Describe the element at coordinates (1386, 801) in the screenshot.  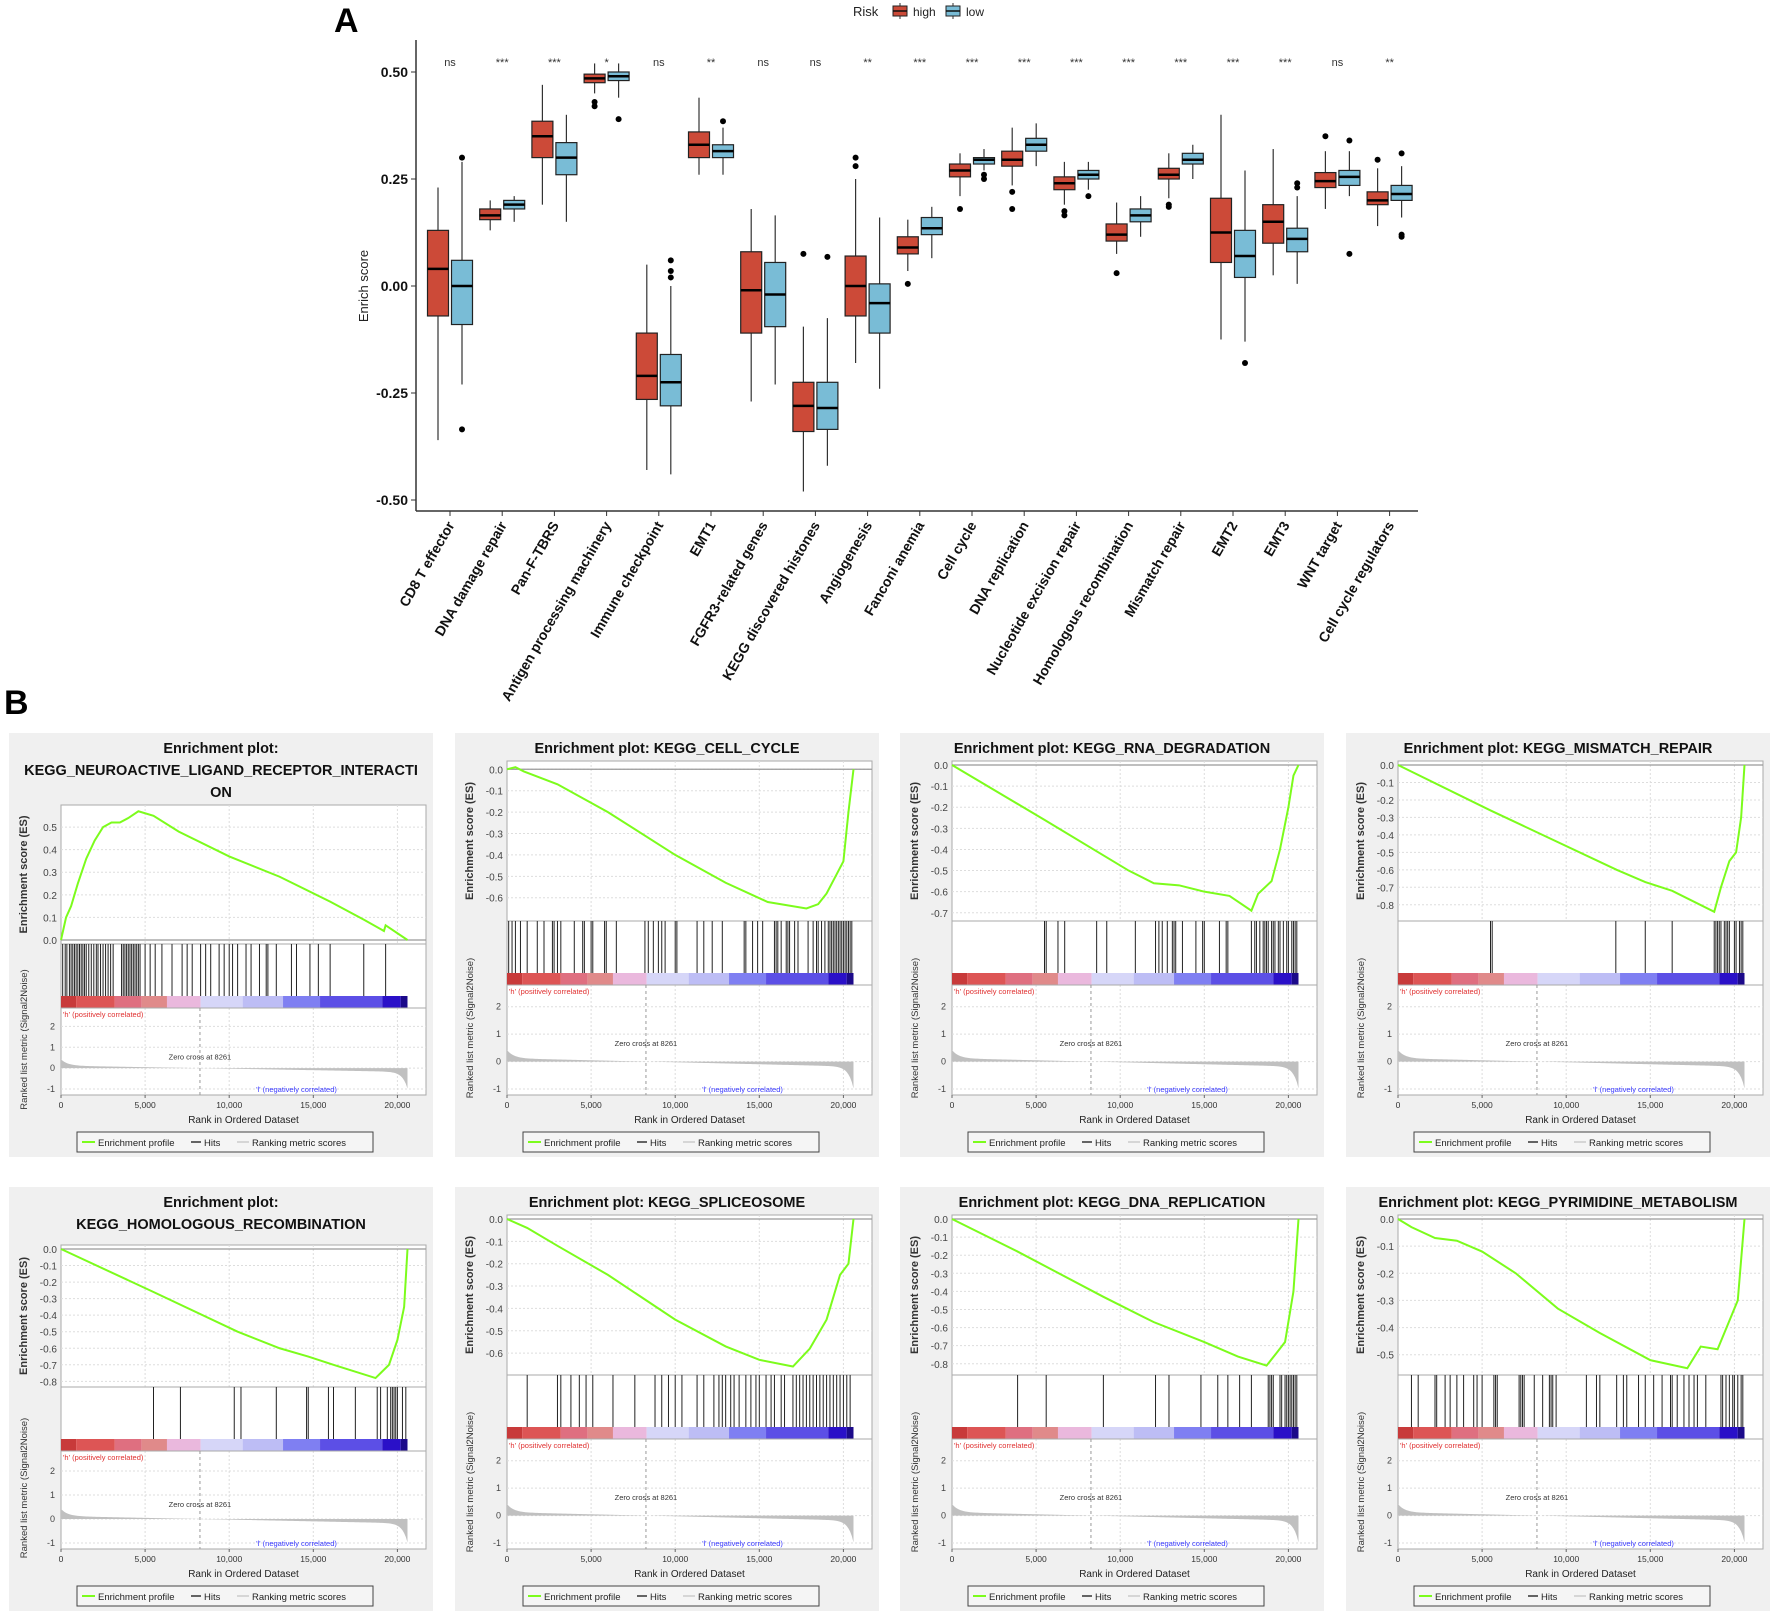
I see `es-tick-label: -0.2` at that location.